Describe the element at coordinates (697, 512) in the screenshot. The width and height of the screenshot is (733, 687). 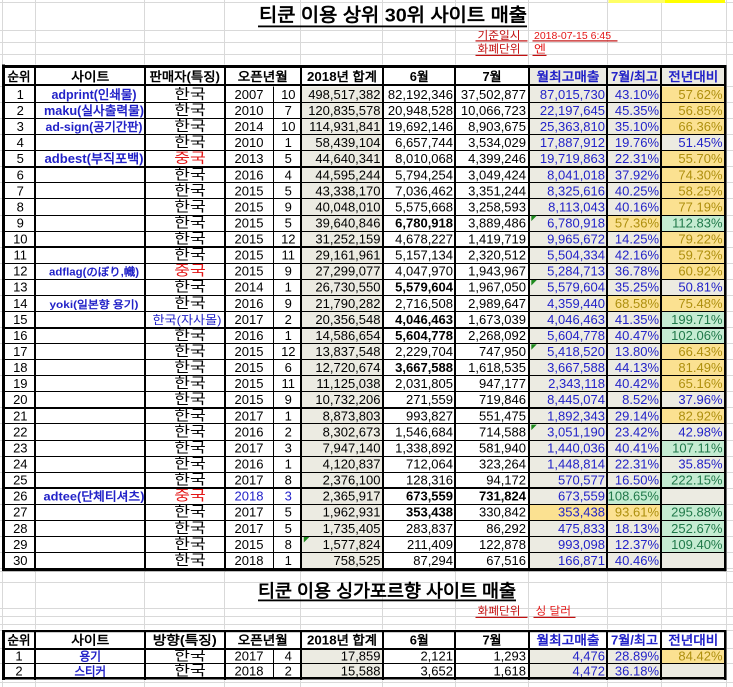
I see `svg-text: 295.88%` at that location.